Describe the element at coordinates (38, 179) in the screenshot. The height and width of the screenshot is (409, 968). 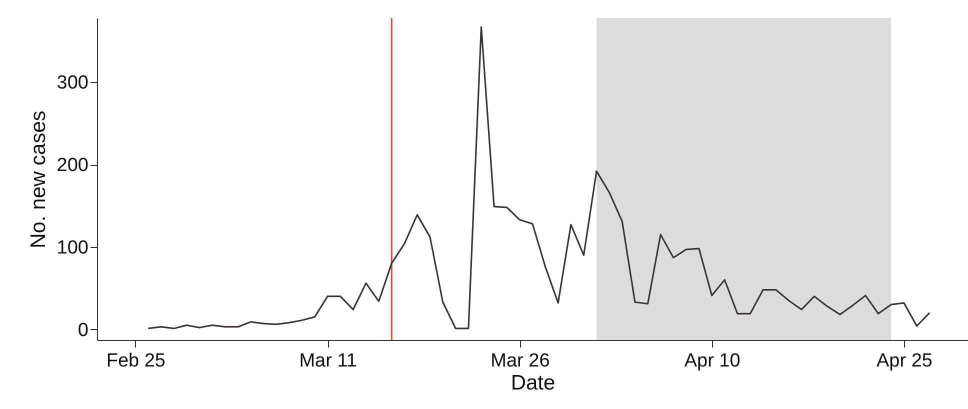
I see `y-axis-title: No. new cases` at that location.